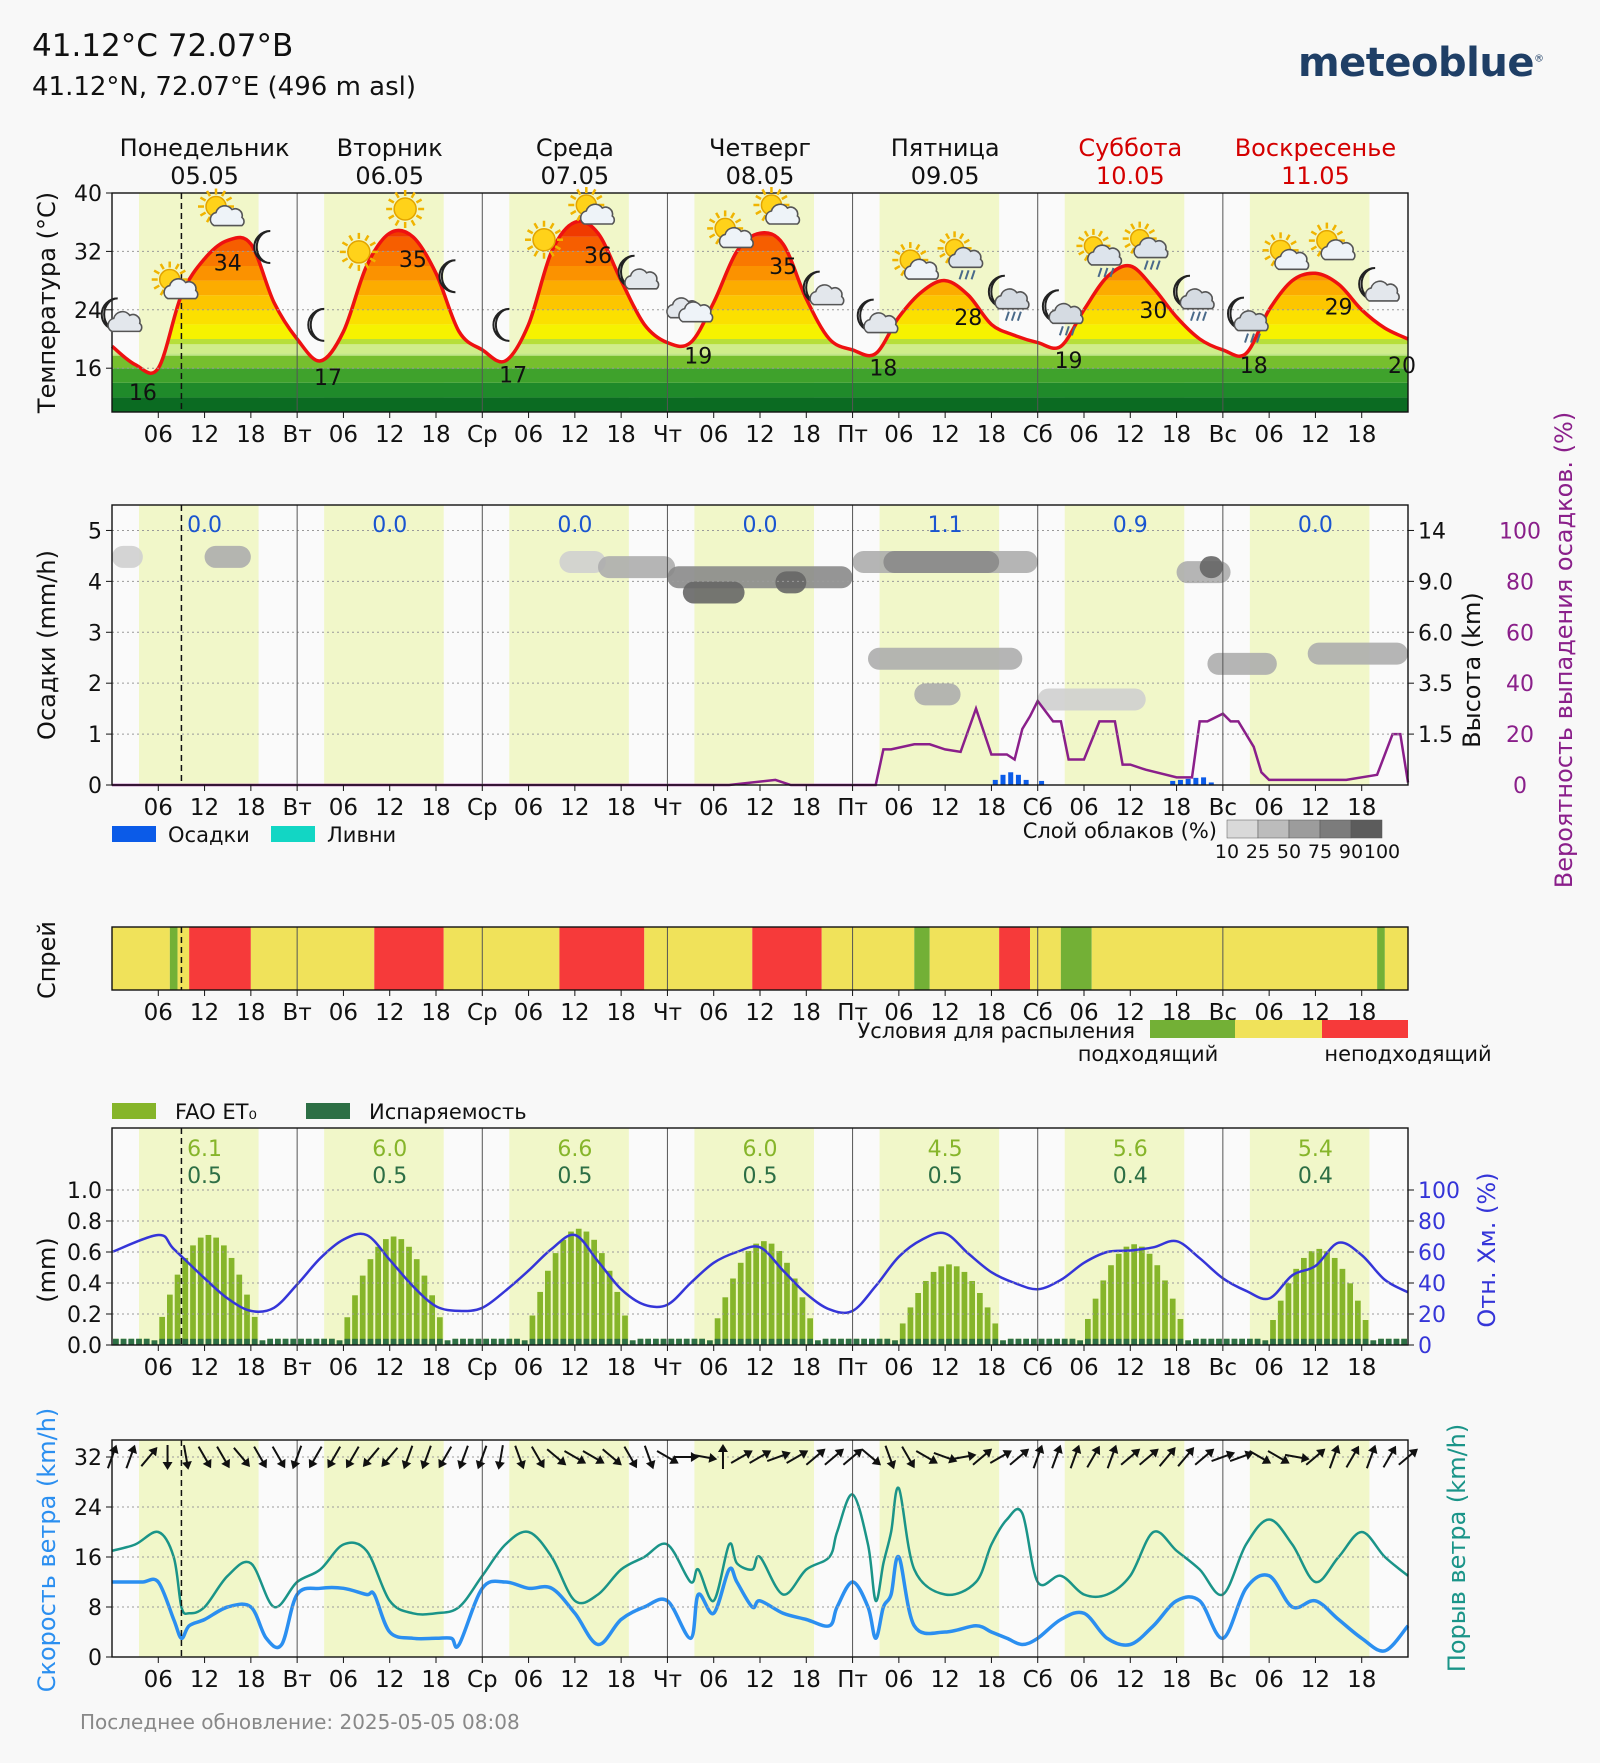  I want to click on y-tick-label: 0.4, so click(84, 1284).